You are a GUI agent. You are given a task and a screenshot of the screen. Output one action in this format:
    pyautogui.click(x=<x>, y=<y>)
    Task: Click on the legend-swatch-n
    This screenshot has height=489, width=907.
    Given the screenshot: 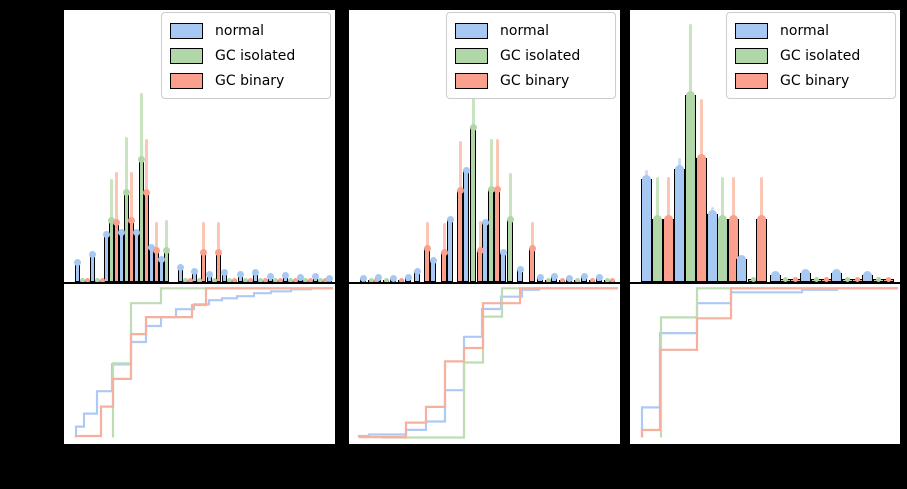 What is the action you would take?
    pyautogui.click(x=186, y=30)
    